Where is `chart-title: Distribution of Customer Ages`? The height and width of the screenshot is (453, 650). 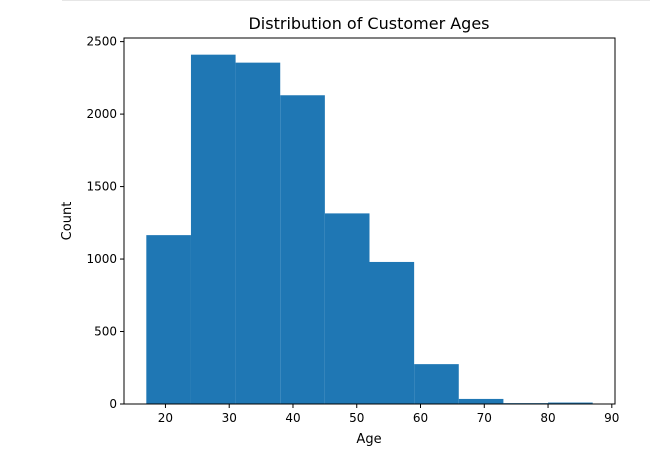
chart-title: Distribution of Customer Ages is located at coordinates (368, 23).